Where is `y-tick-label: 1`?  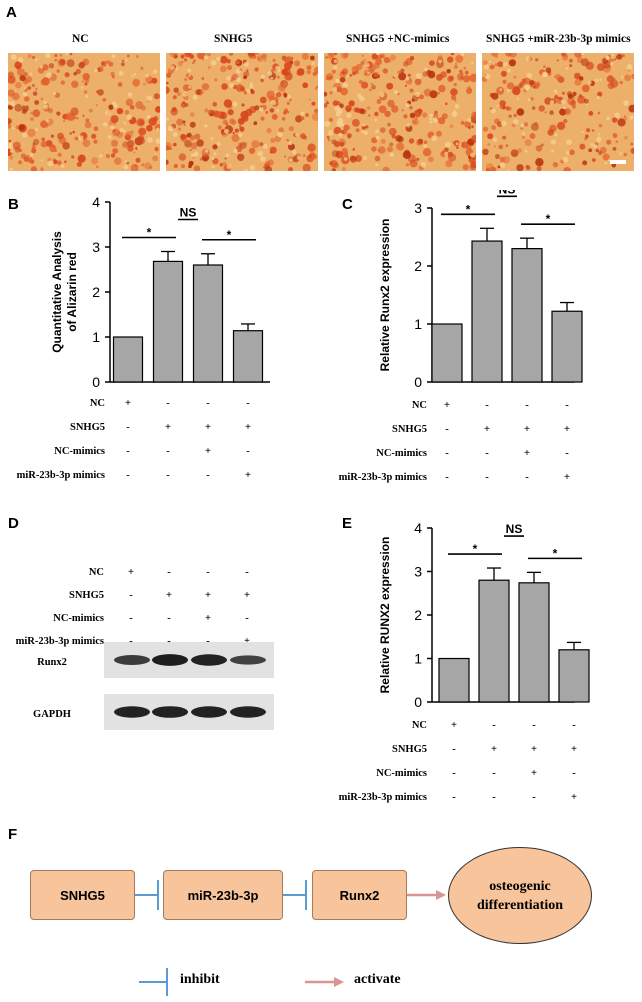
y-tick-label: 1 is located at coordinates (418, 324).